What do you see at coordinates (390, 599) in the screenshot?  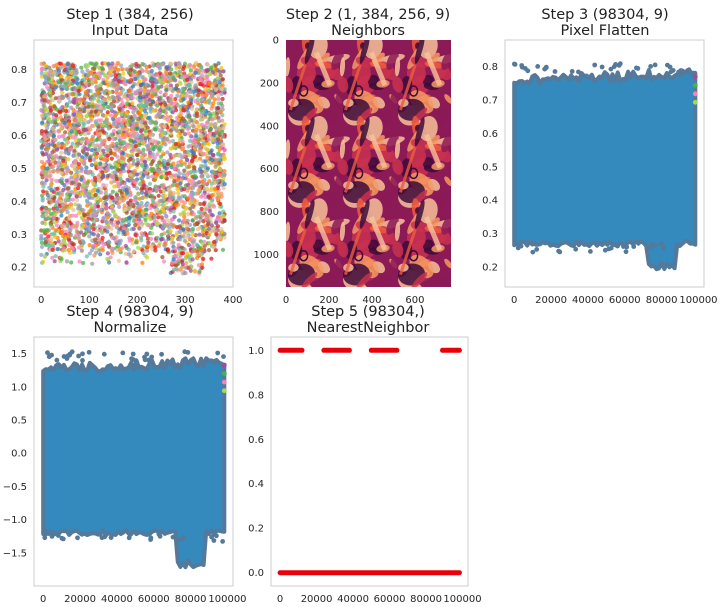 I see `chart-4-x-tick-label: 60000` at bounding box center [390, 599].